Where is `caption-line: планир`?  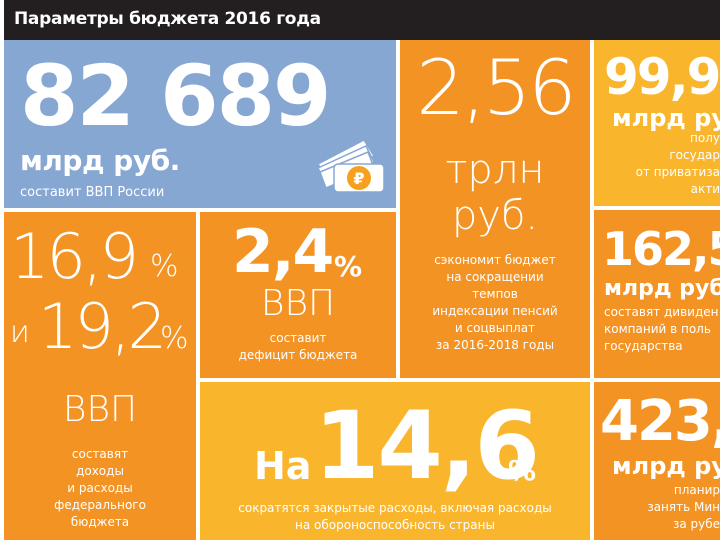
caption-line: планир is located at coordinates (696, 490).